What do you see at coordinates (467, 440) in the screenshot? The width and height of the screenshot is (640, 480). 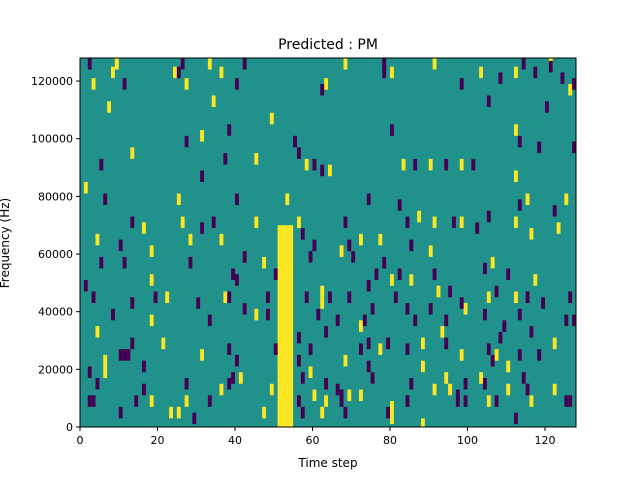 I see `x-tick-label: 100` at bounding box center [467, 440].